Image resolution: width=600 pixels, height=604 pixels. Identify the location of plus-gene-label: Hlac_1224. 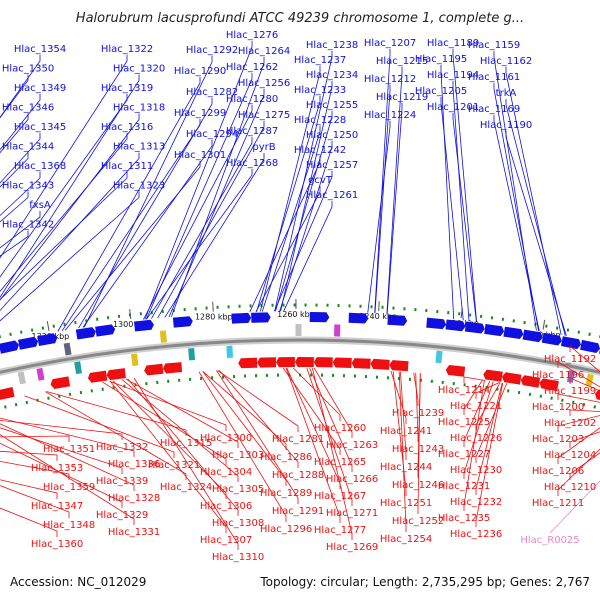
(390, 115).